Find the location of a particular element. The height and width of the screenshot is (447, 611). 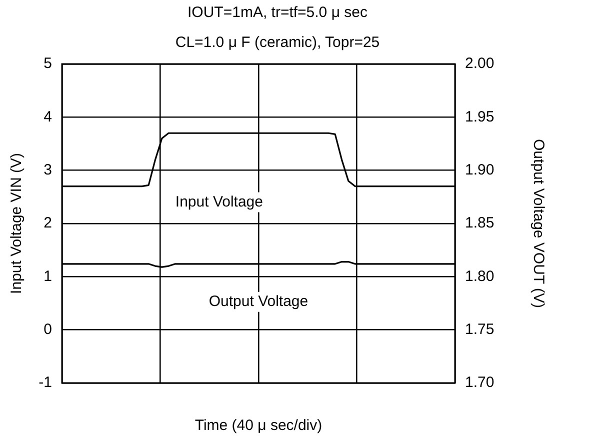

y2-tick-label: 1.90 is located at coordinates (479, 169).